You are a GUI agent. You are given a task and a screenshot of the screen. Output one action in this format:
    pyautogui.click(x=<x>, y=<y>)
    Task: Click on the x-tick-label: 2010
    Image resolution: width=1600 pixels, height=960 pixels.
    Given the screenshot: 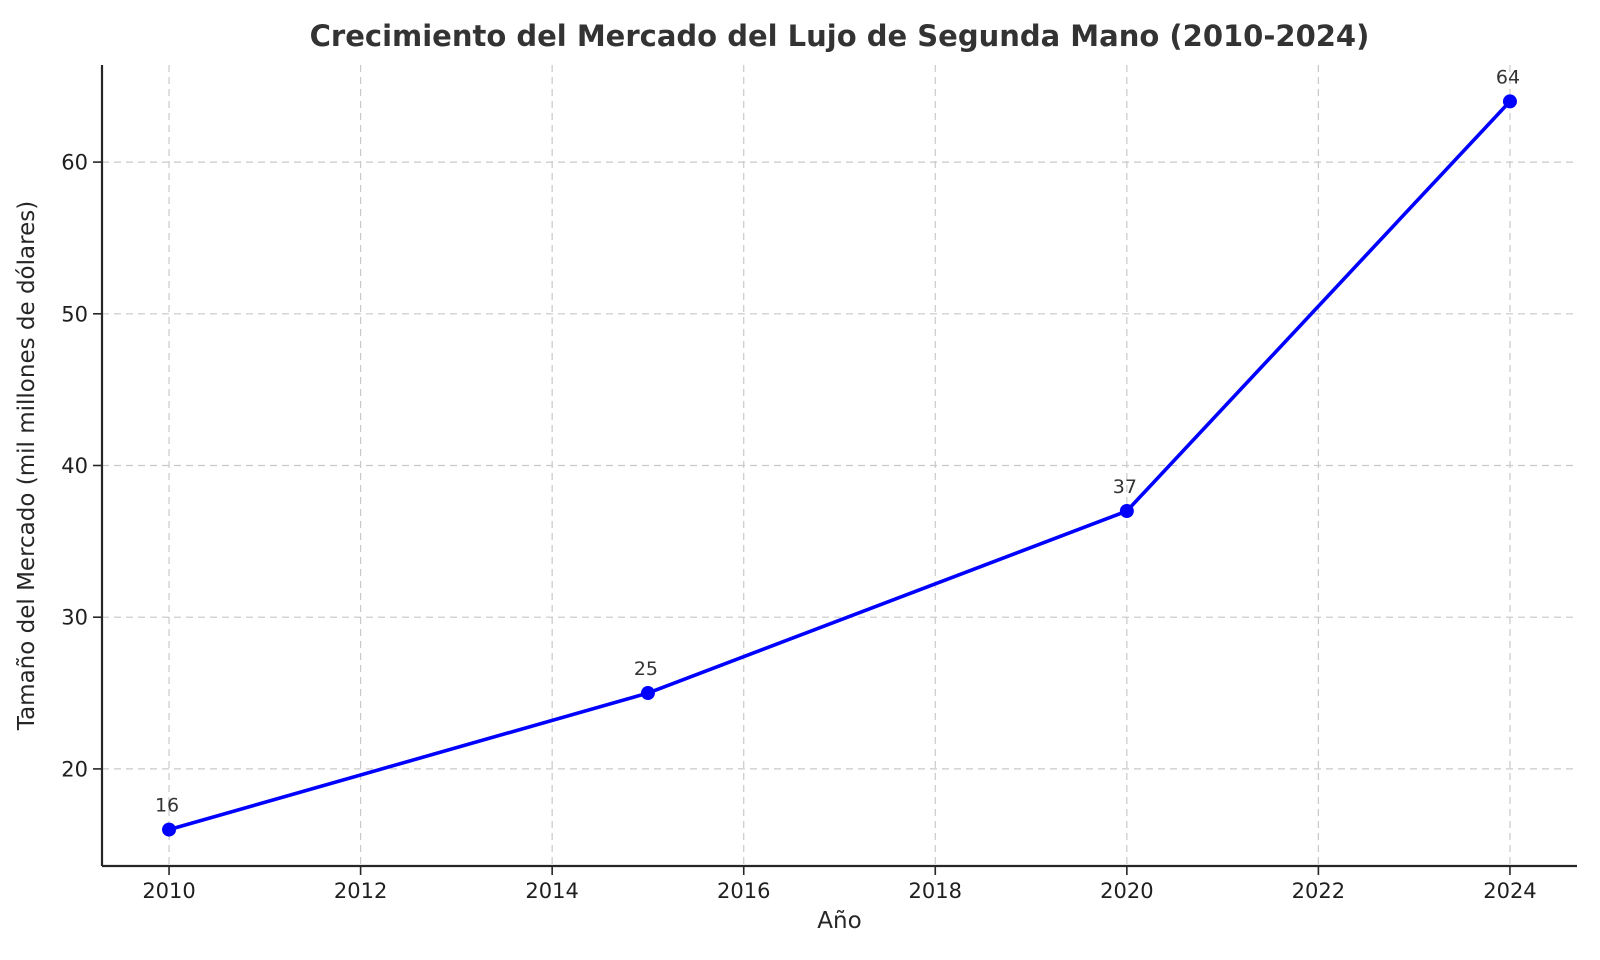 What is the action you would take?
    pyautogui.click(x=168, y=891)
    